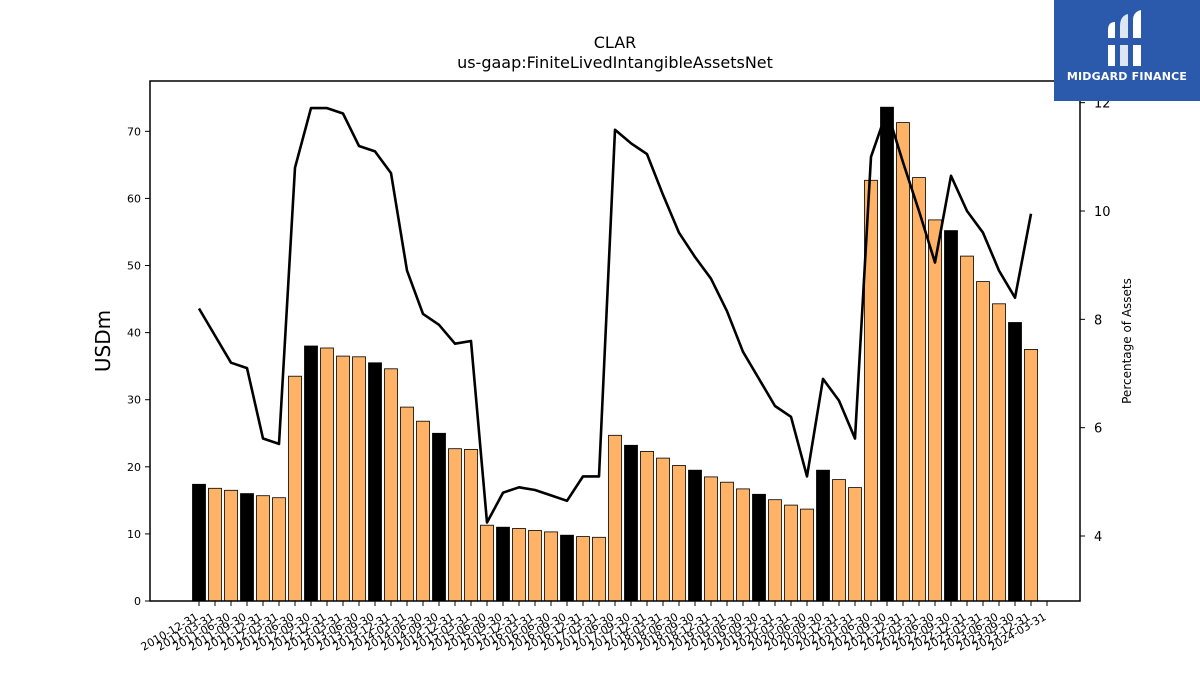  I want to click on y2-tick-label: 4, so click(1098, 537).